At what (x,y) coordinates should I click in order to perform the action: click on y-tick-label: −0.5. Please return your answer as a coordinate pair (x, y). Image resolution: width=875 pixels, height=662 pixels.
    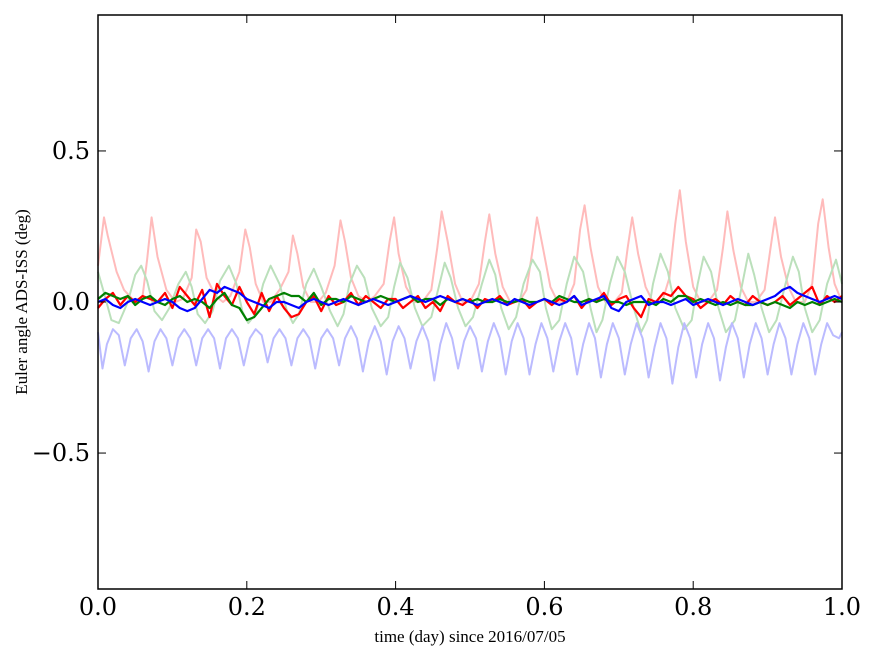
    Looking at the image, I should click on (61, 453).